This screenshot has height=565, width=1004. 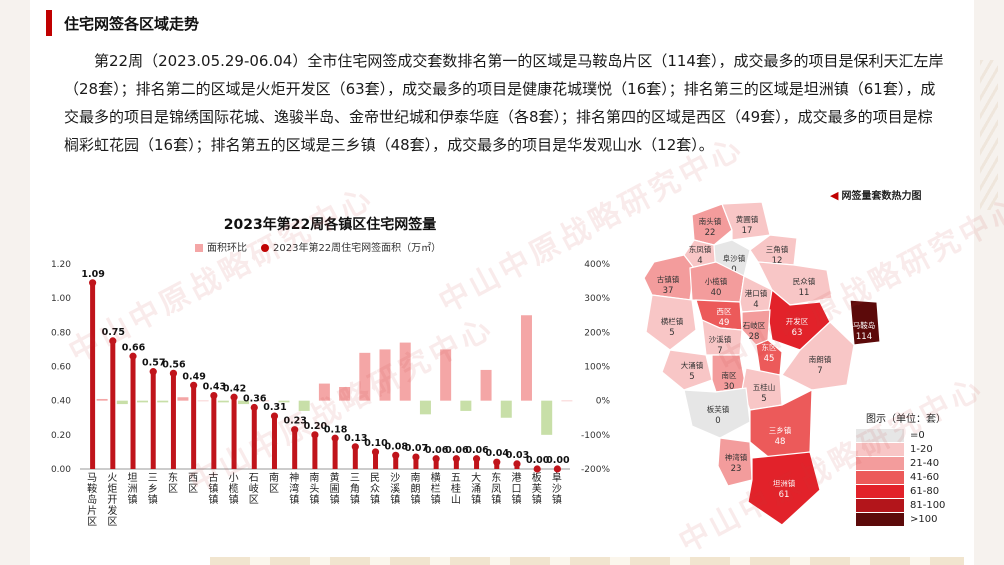 I want to click on bottom-decoration, so click(x=587, y=561).